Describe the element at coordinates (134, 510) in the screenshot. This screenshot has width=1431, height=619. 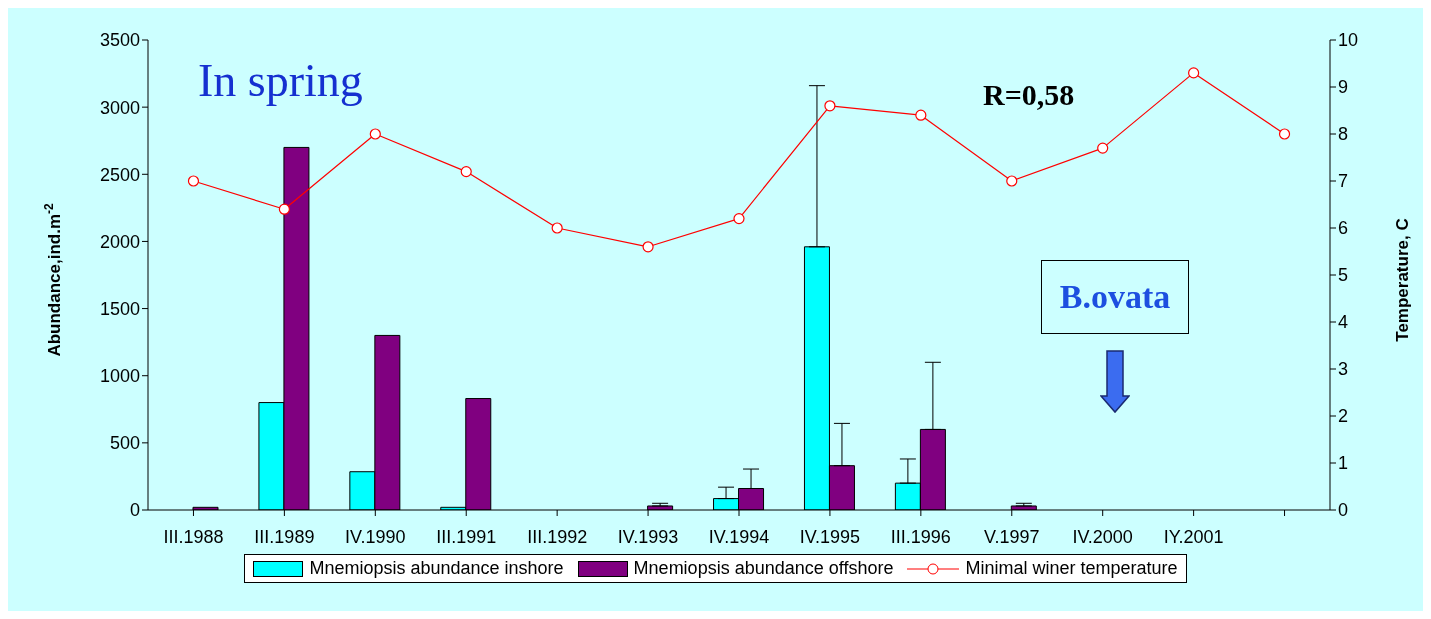
I see `y-tick-label: 0` at that location.